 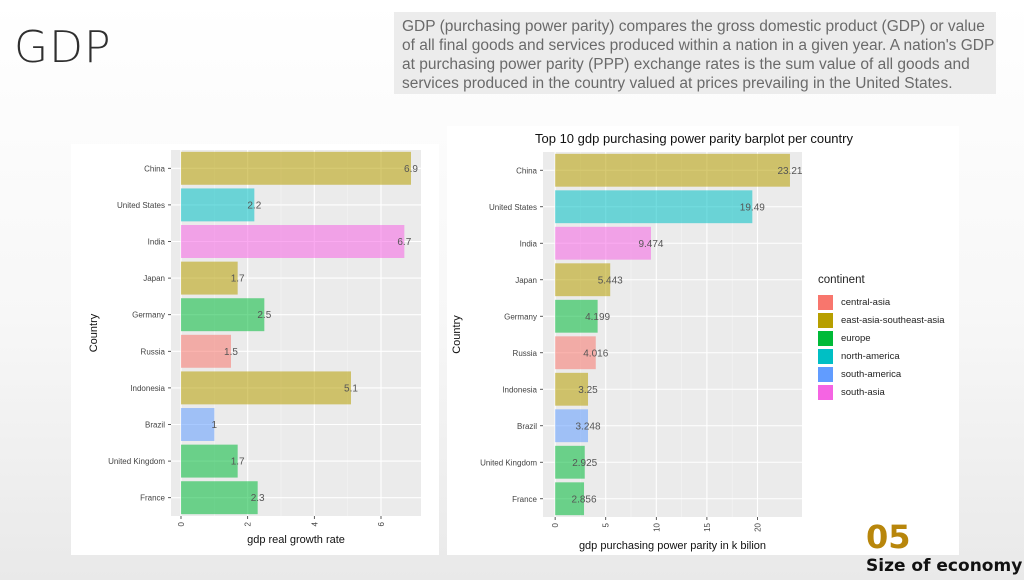 I want to click on legend-item: east-asia-southeast-asia, so click(x=881, y=320).